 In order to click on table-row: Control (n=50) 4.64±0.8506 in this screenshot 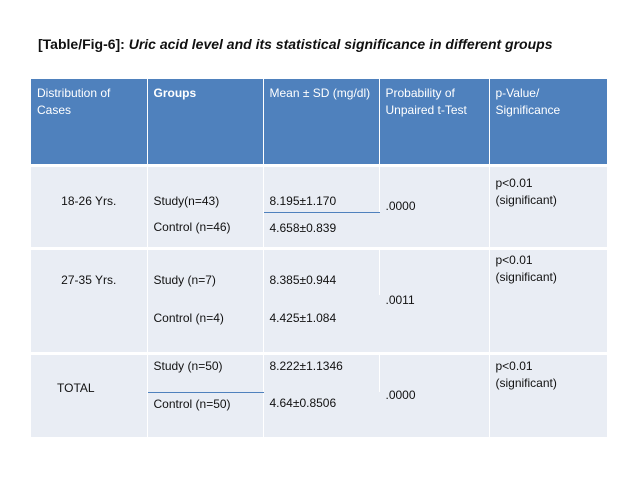, I will do `click(319, 414)`.